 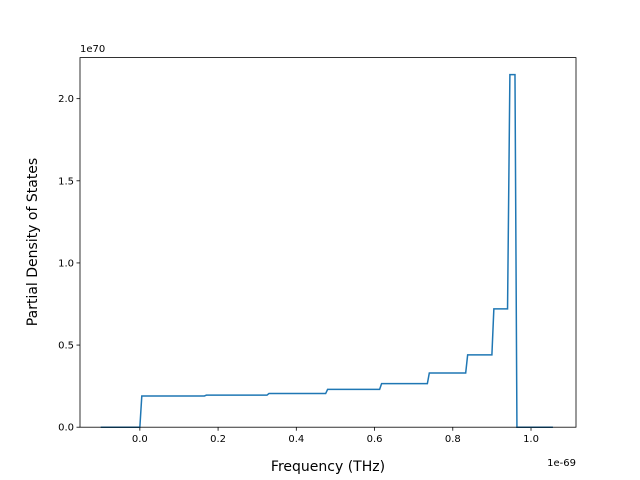 I want to click on x-tick-label: 0.6, so click(x=375, y=439).